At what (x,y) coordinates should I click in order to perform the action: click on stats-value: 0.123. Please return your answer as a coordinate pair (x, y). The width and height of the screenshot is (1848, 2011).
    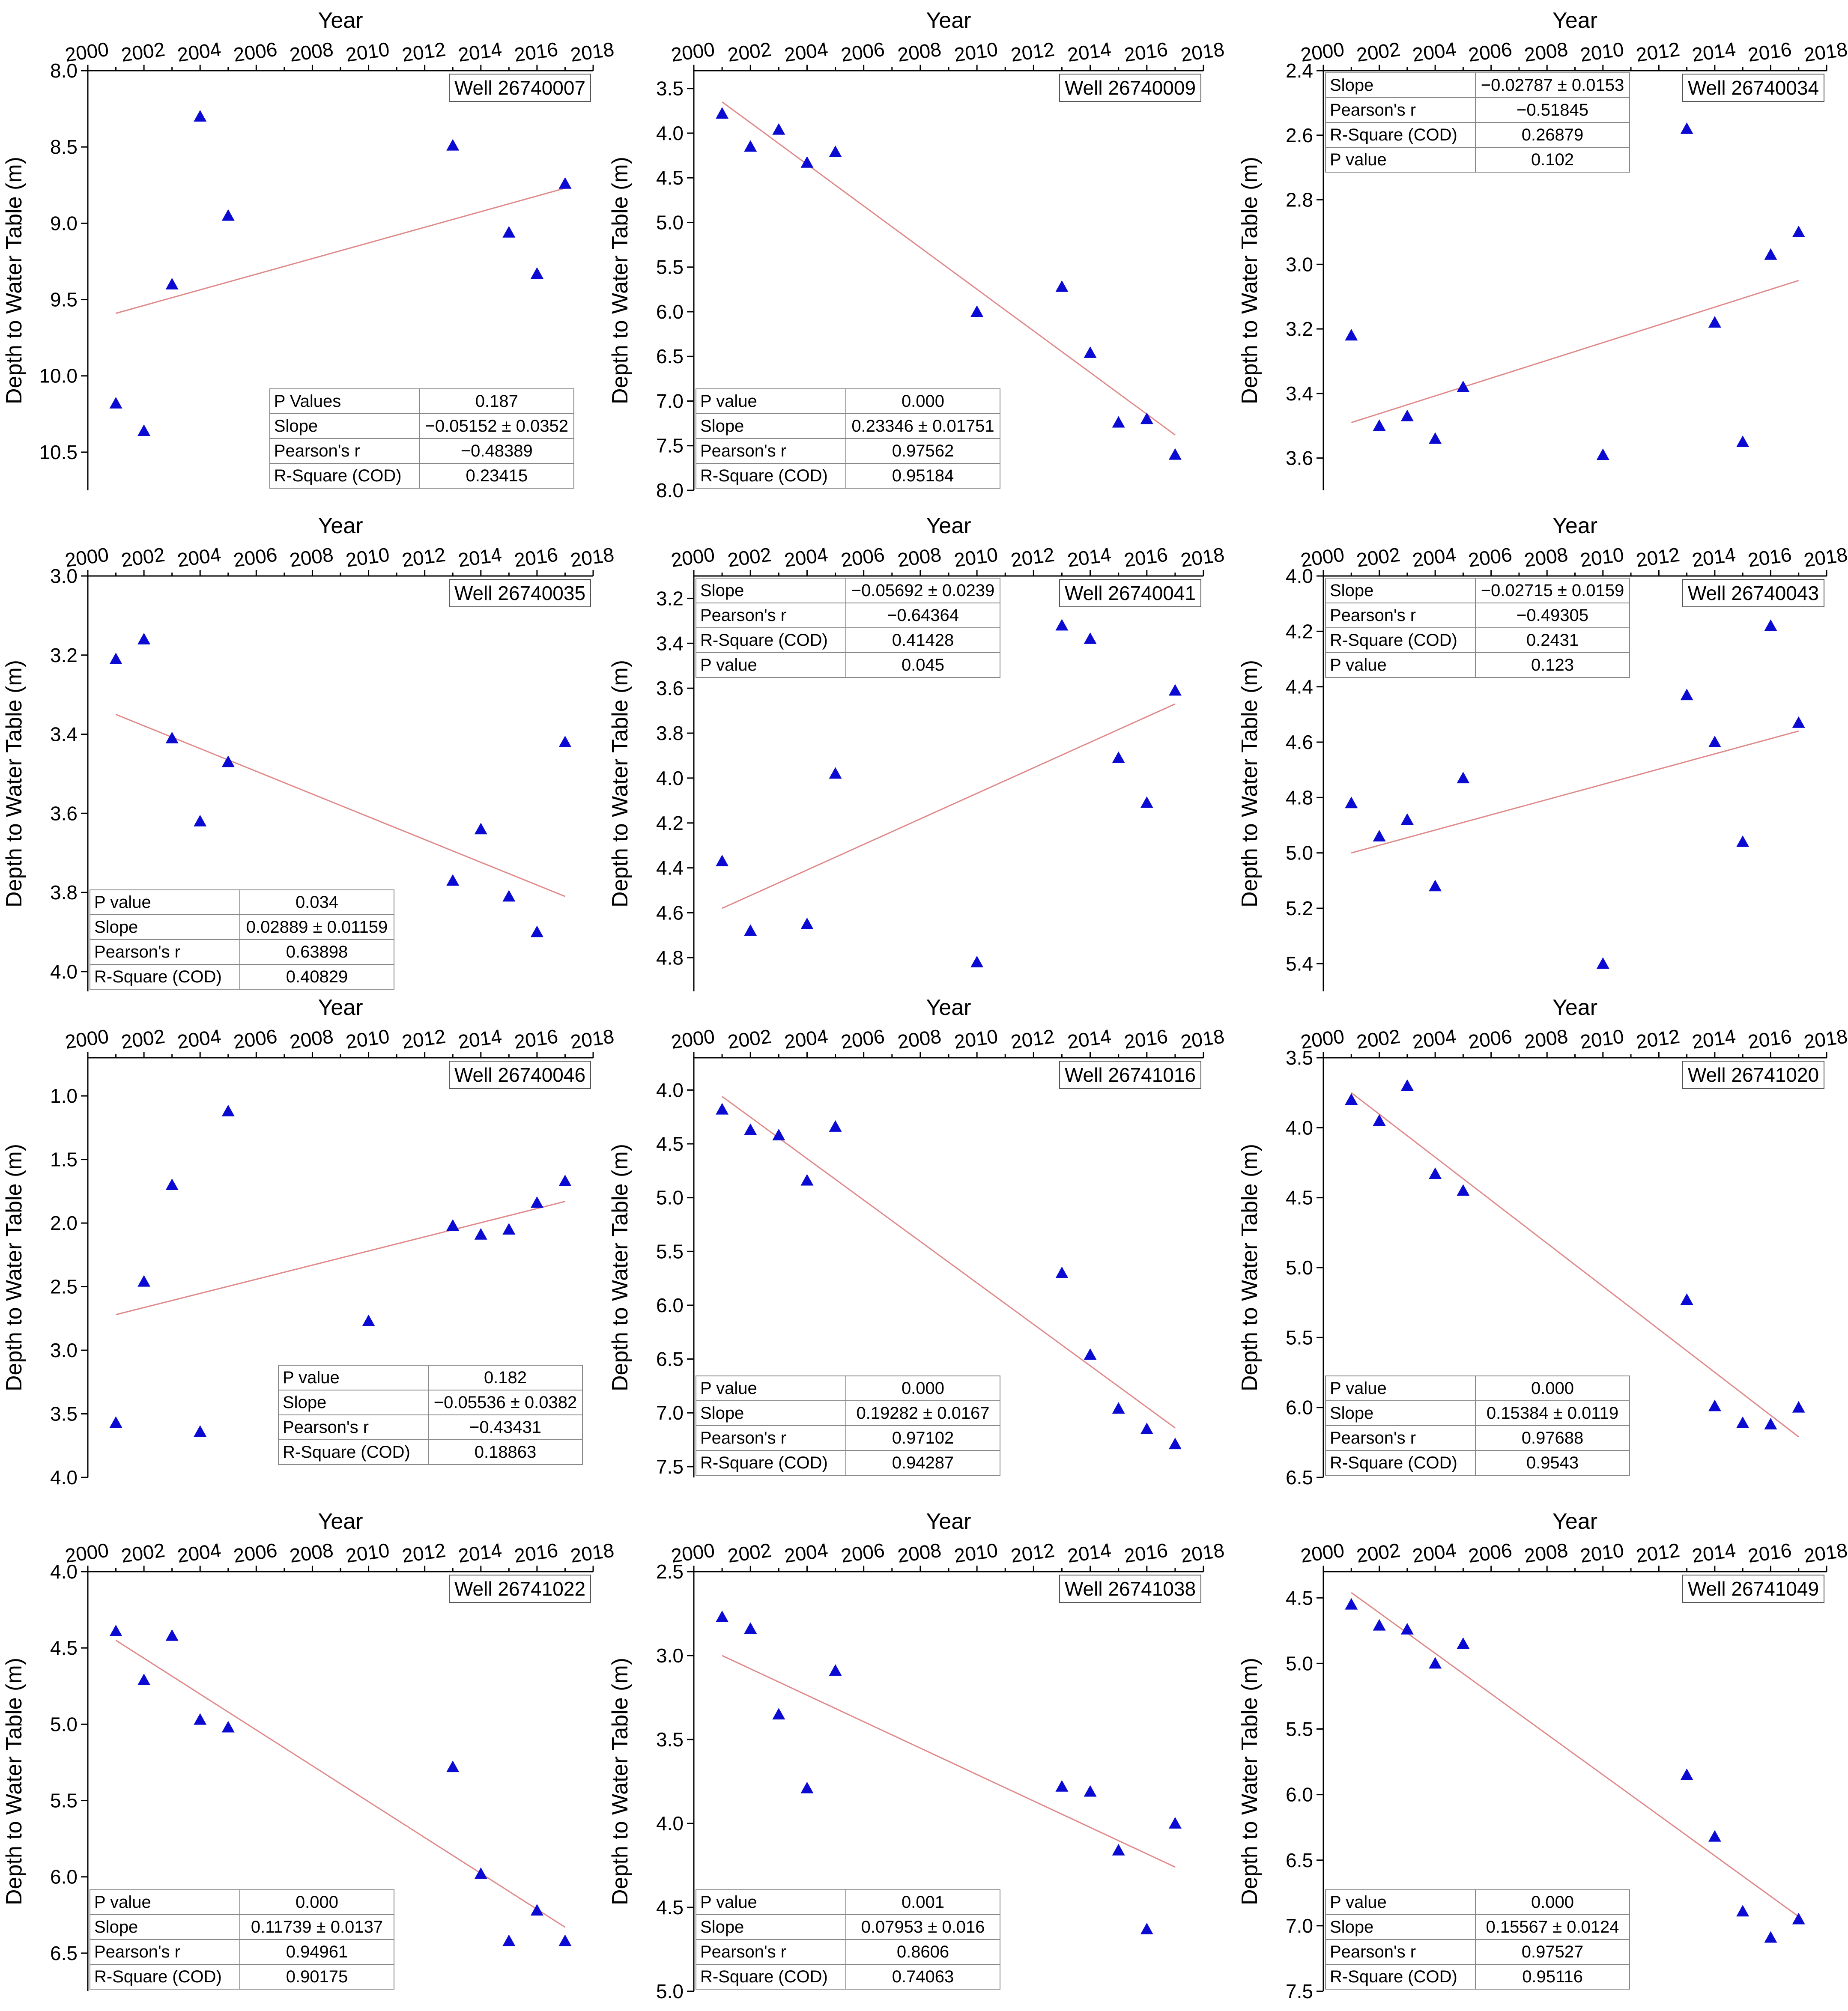
    Looking at the image, I should click on (1552, 665).